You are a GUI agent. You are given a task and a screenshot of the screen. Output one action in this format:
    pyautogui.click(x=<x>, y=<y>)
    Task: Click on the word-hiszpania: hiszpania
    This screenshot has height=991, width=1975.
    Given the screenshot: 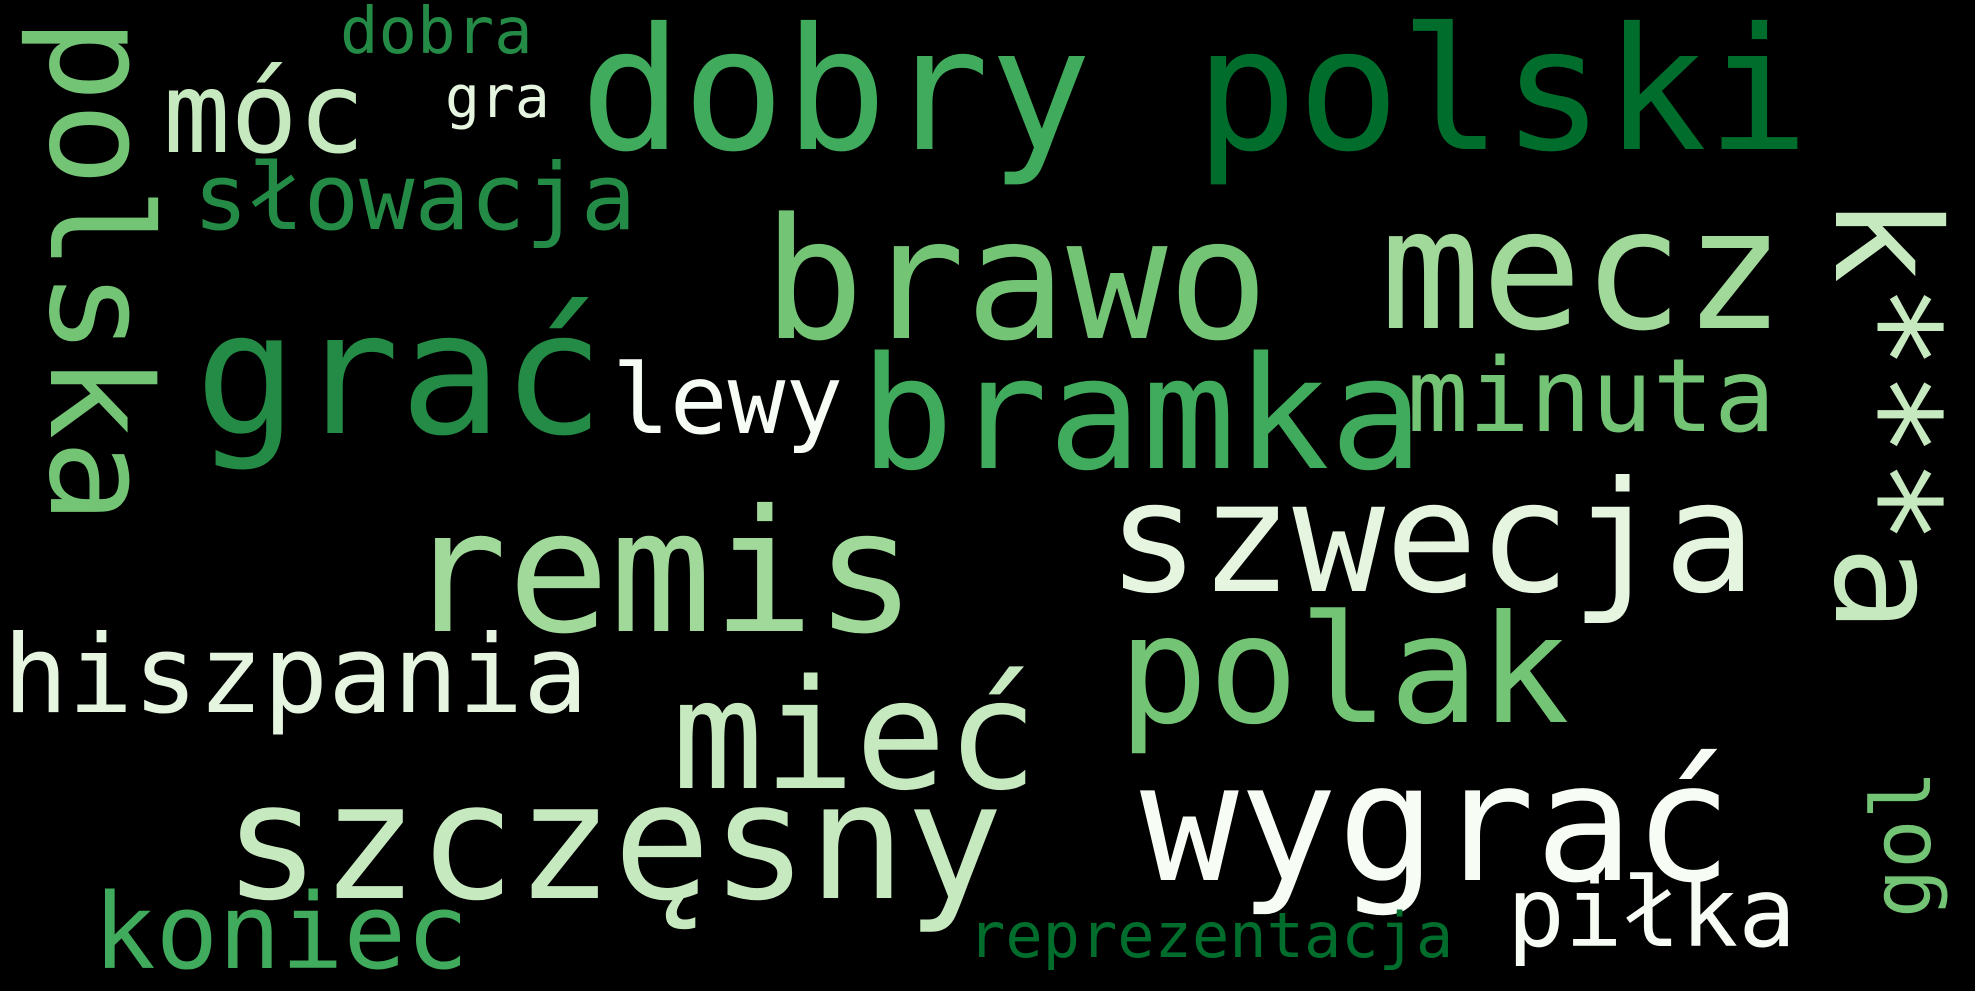 What is the action you would take?
    pyautogui.click(x=296, y=675)
    